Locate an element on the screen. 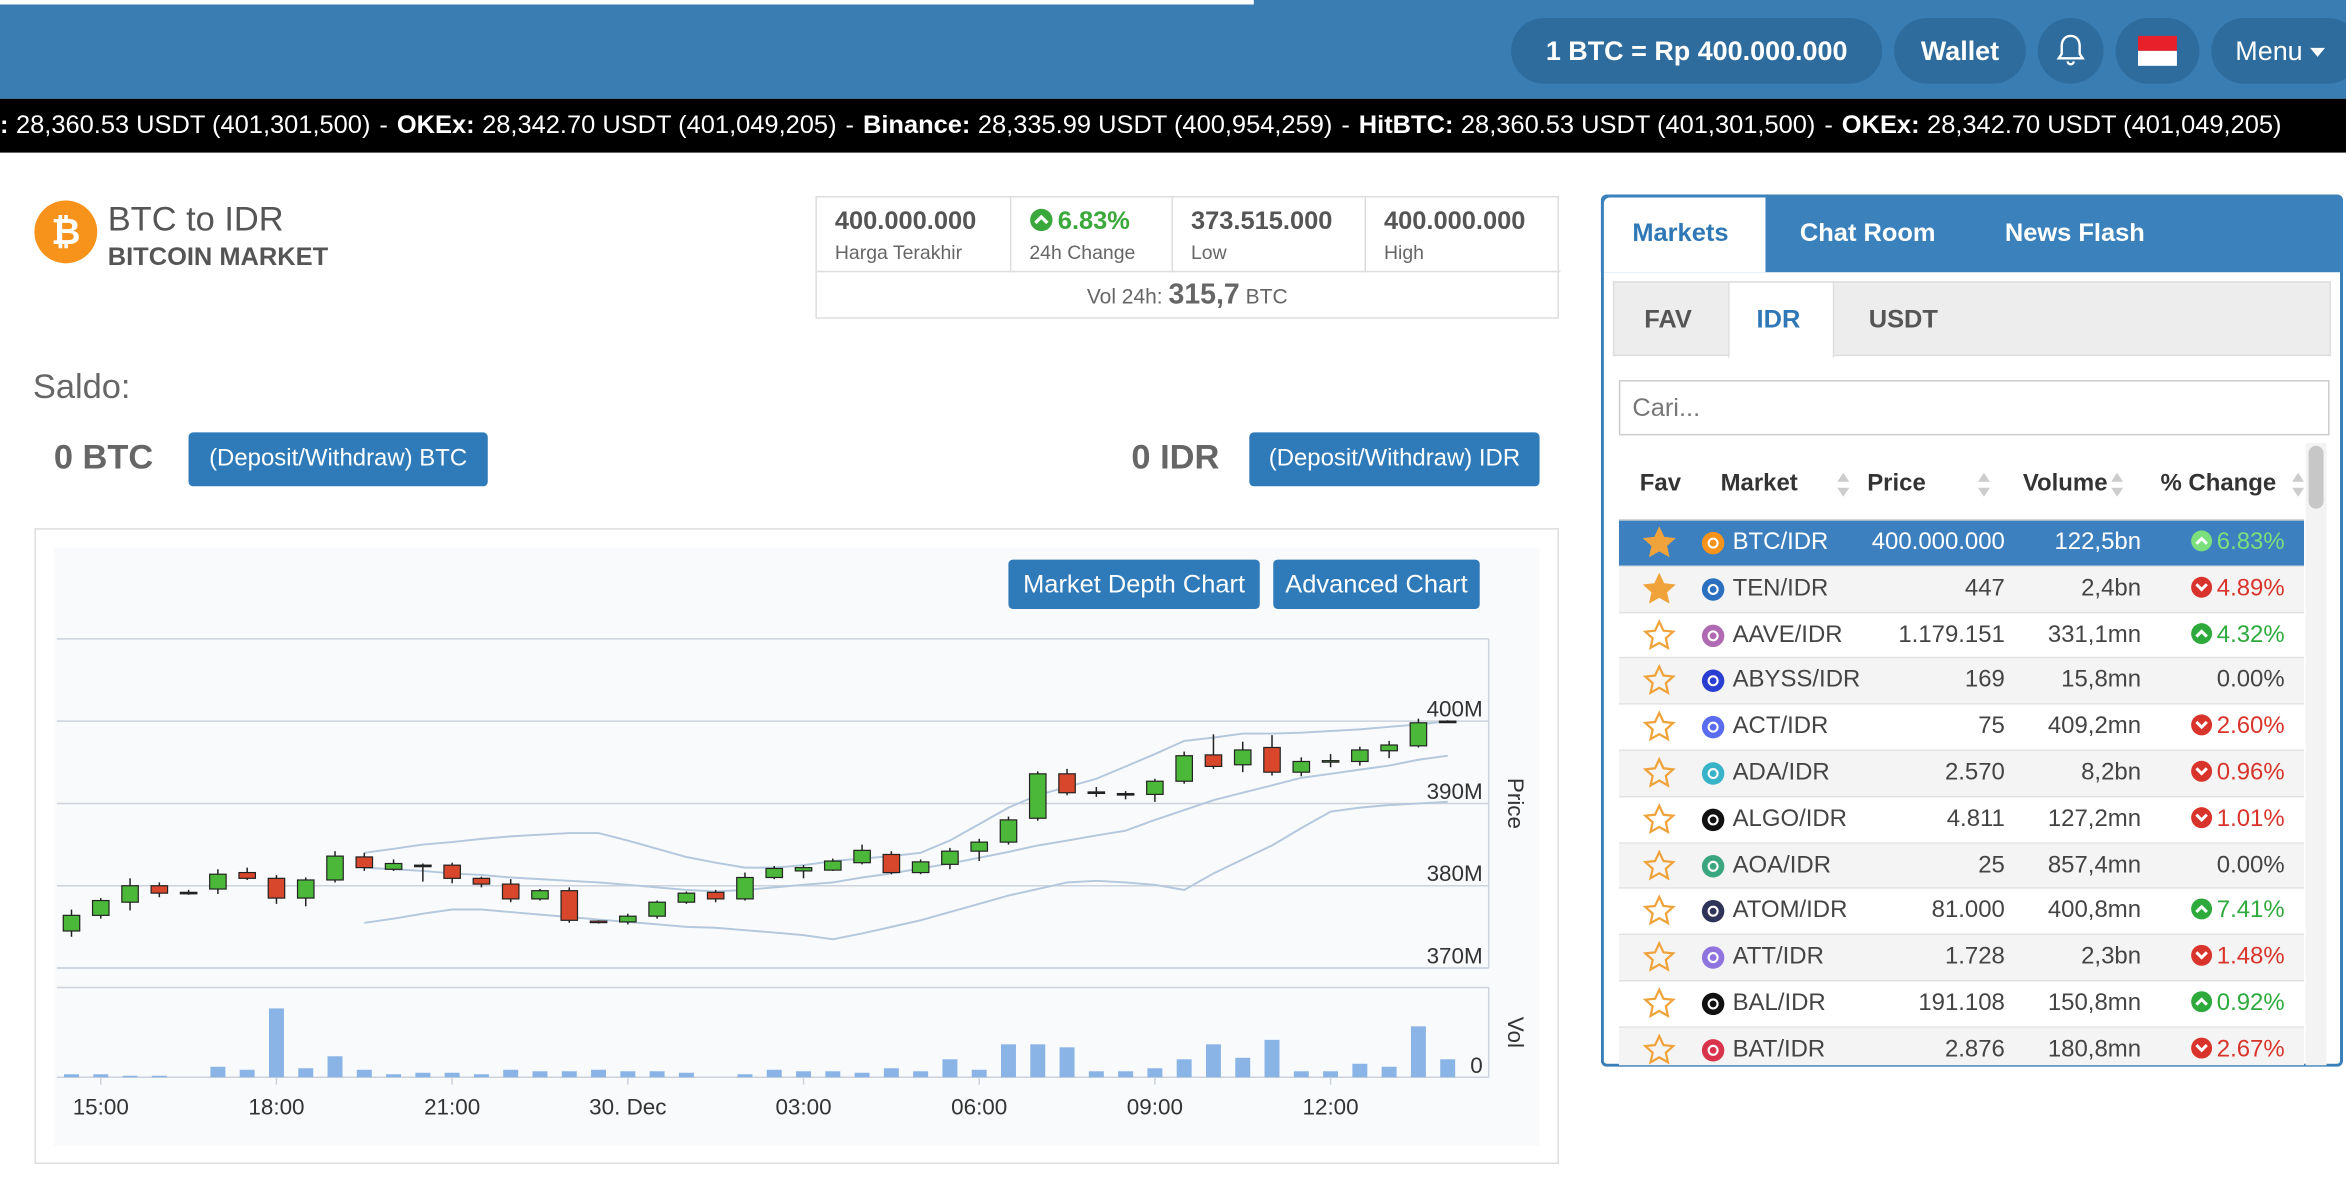 This screenshot has width=2346, height=1191. column-header: Volume is located at coordinates (2065, 484).